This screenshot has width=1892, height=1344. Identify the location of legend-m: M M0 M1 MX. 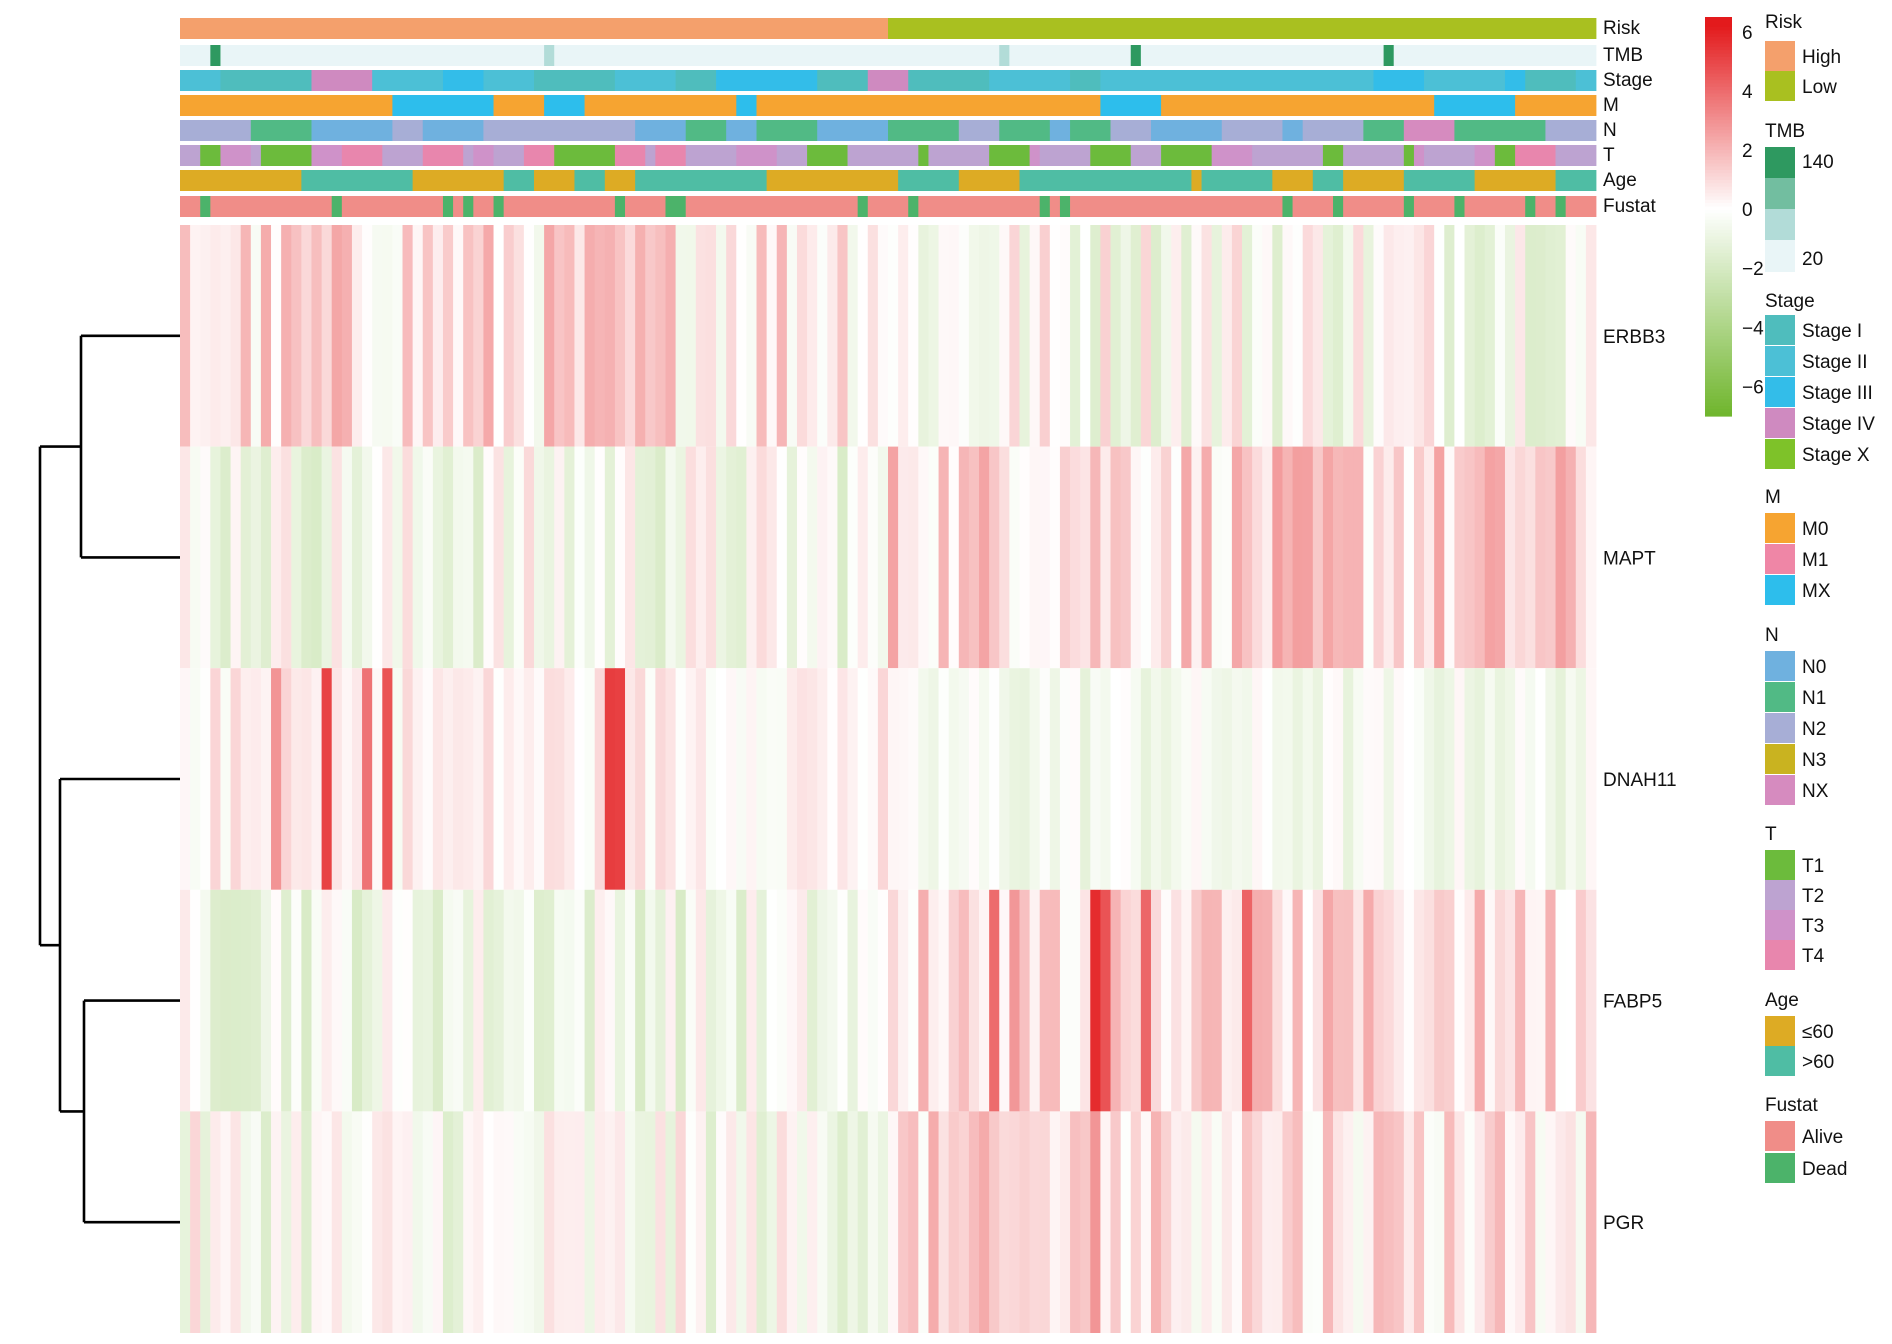
(1798, 546).